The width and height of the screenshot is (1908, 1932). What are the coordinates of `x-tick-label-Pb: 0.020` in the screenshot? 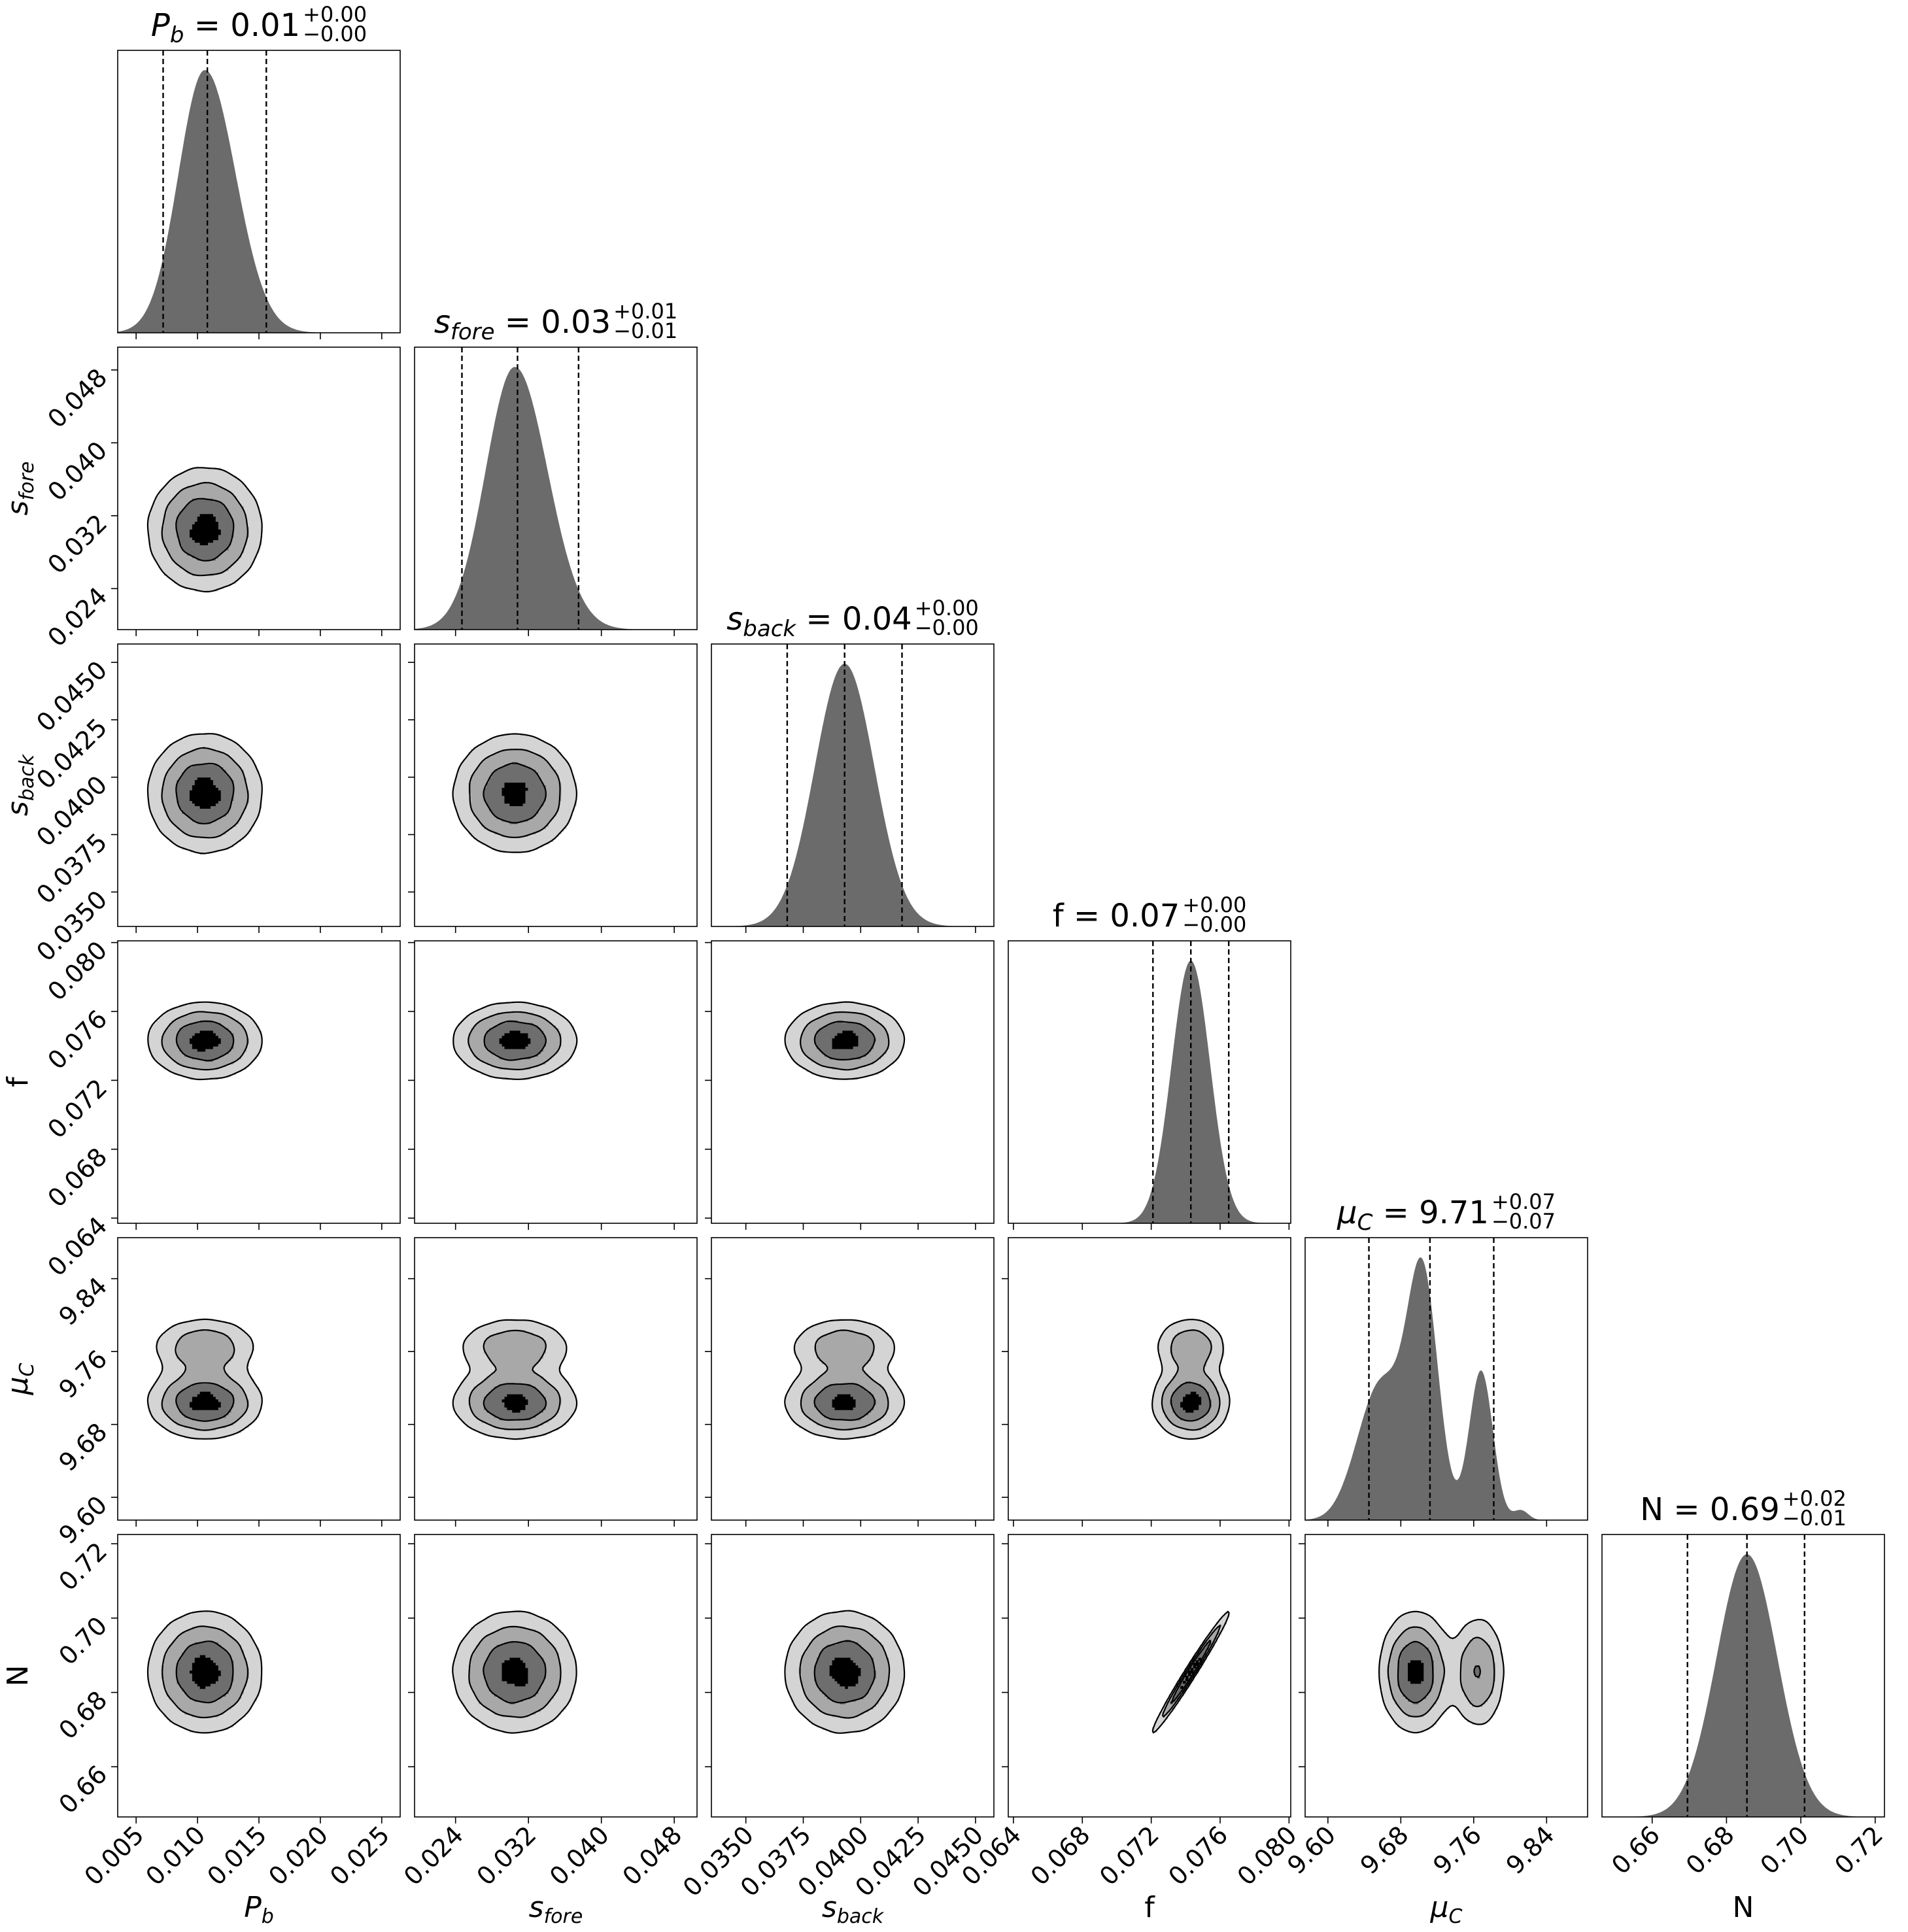 It's located at (298, 1855).